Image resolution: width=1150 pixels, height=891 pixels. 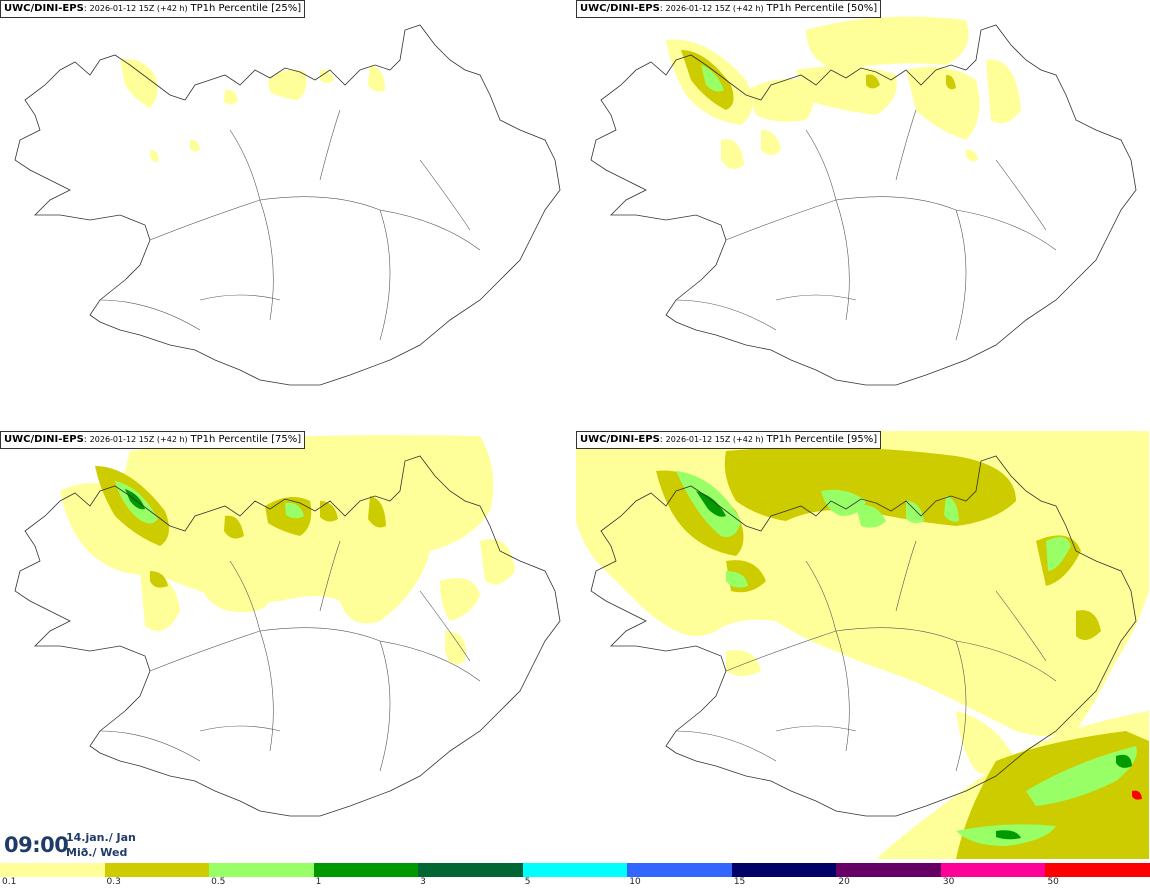 I want to click on legend-tick-label: 30, so click(x=948, y=882).